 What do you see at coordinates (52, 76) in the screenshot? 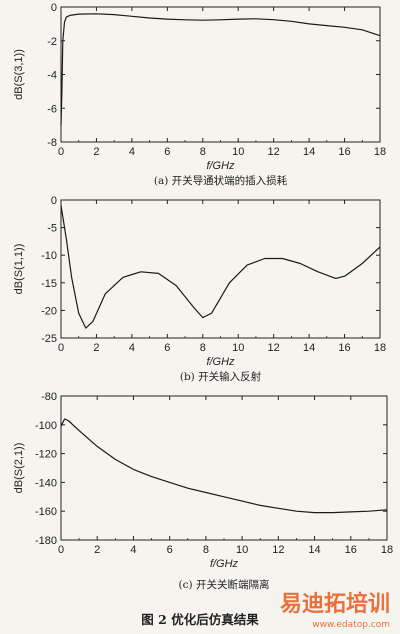
I see `y-tick-label: -4` at bounding box center [52, 76].